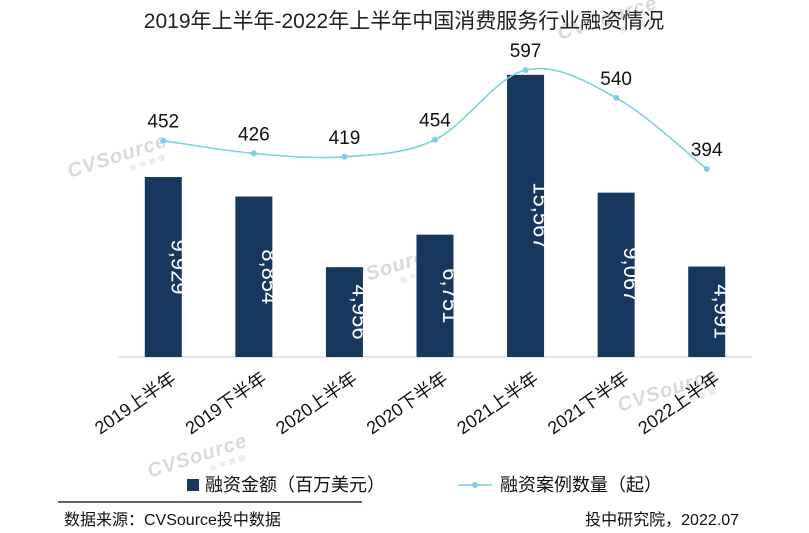 The image size is (809, 533). What do you see at coordinates (450, 295) in the screenshot?
I see `bar-value-label: 6,751` at bounding box center [450, 295].